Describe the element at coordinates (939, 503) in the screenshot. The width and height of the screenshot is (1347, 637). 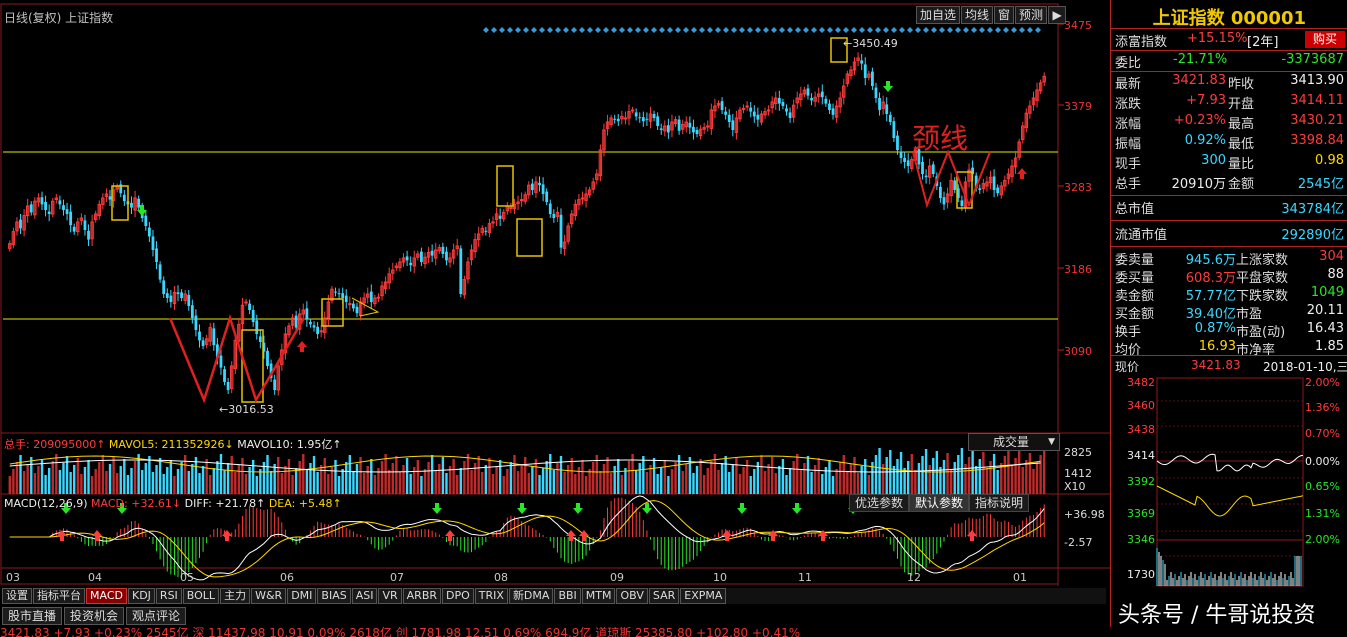
I see `default-params-button: 默认参数` at that location.